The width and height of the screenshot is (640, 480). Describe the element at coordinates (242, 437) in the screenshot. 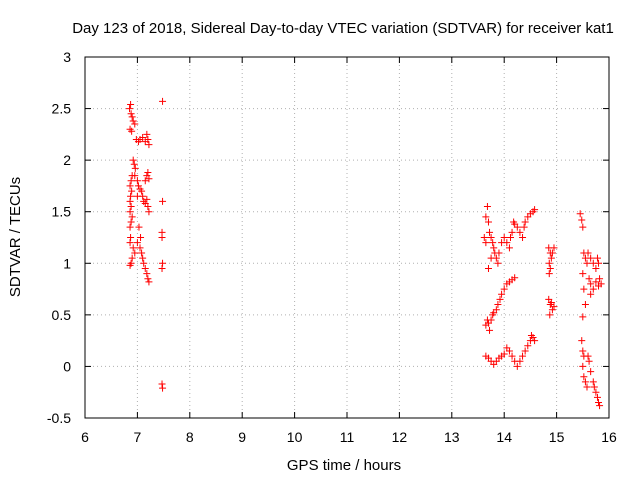

I see `x-tick-label: 9` at that location.